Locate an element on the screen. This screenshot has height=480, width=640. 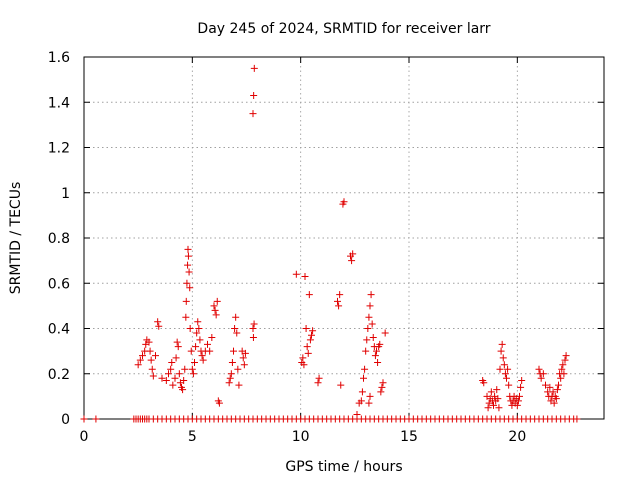
y-tick-label: 1.4 is located at coordinates (59, 103).